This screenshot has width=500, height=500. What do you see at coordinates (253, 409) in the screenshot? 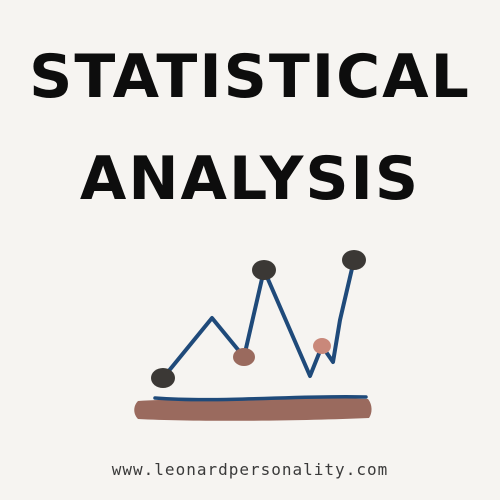
I see `chart-base-stroke` at bounding box center [253, 409].